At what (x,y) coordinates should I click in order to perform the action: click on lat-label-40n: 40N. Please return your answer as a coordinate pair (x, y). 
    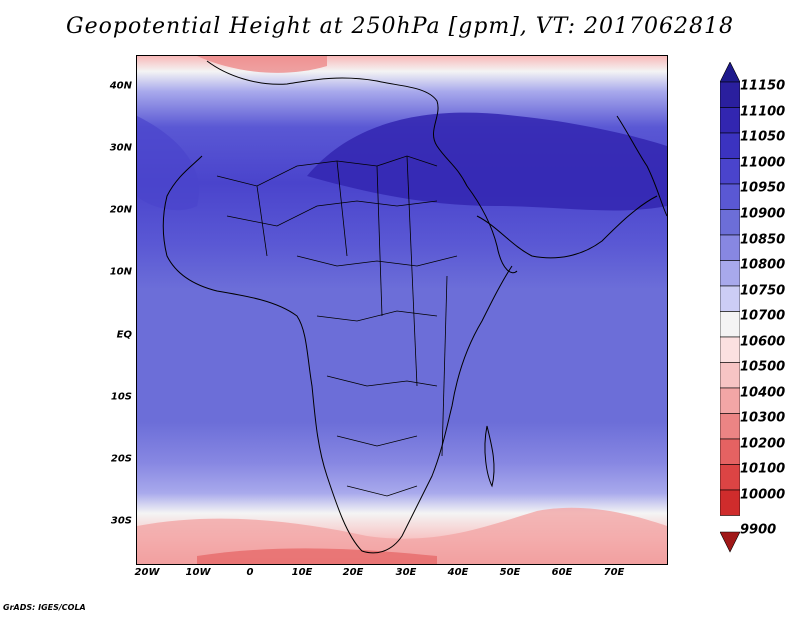
    Looking at the image, I should click on (120, 86).